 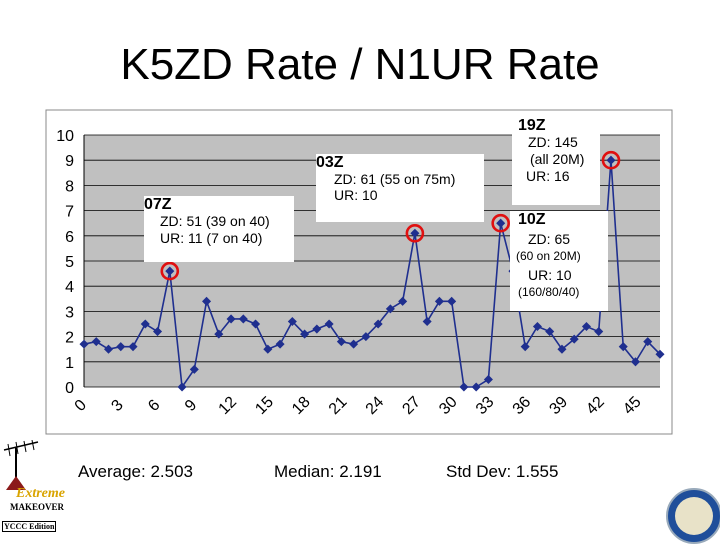 What do you see at coordinates (522, 405) in the screenshot?
I see `x-tick-label: 36` at bounding box center [522, 405].